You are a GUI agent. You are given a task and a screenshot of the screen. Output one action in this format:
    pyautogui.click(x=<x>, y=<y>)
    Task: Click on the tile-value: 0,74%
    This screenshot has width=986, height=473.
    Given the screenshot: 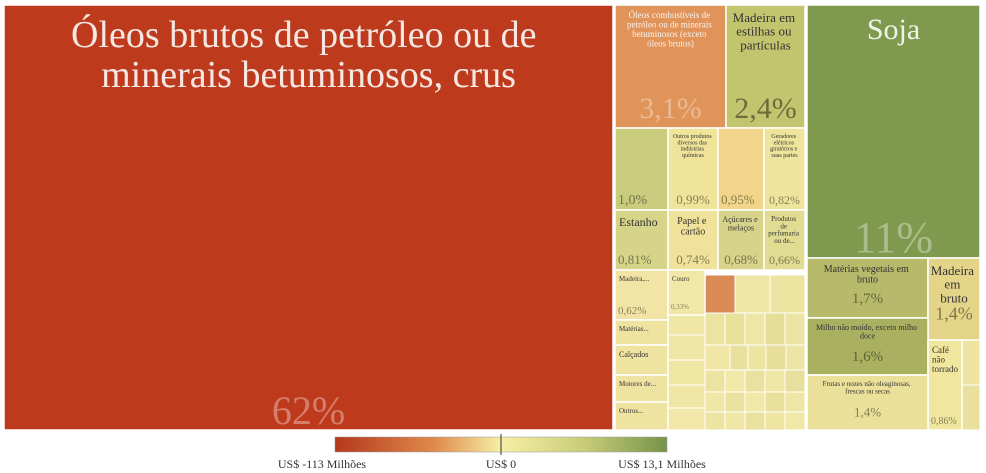 What is the action you would take?
    pyautogui.click(x=693, y=259)
    